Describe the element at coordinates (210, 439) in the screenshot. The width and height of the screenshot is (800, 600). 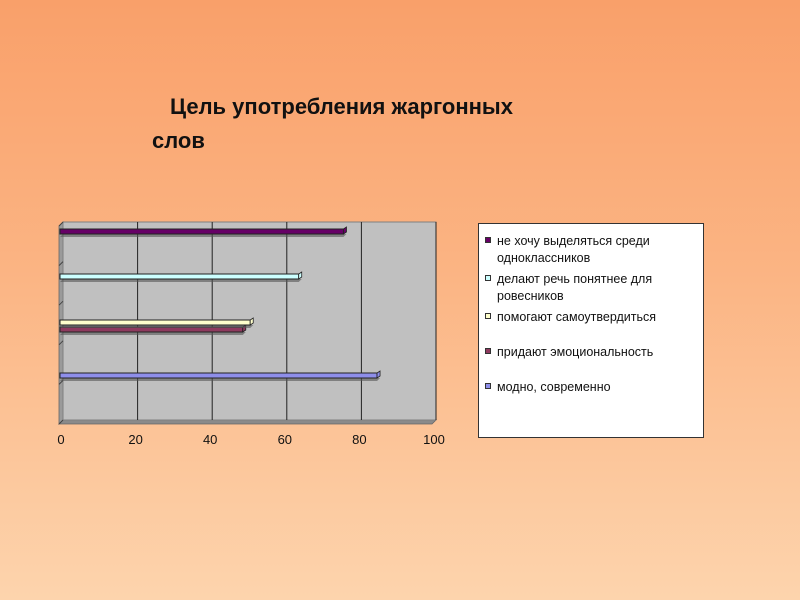
I see `x-tick-label: 40` at that location.